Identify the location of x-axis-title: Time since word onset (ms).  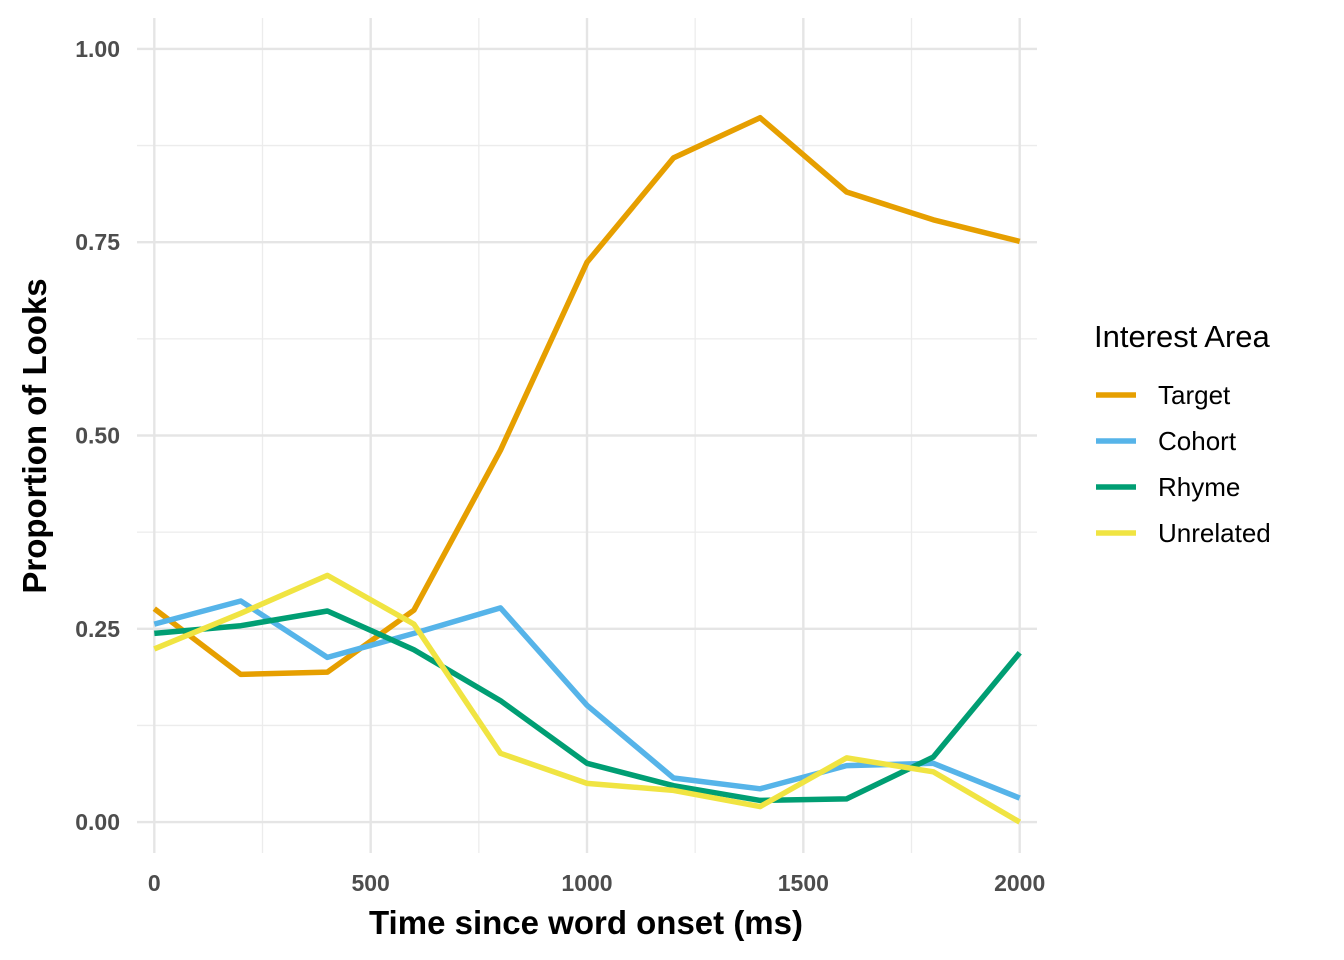
(586, 922).